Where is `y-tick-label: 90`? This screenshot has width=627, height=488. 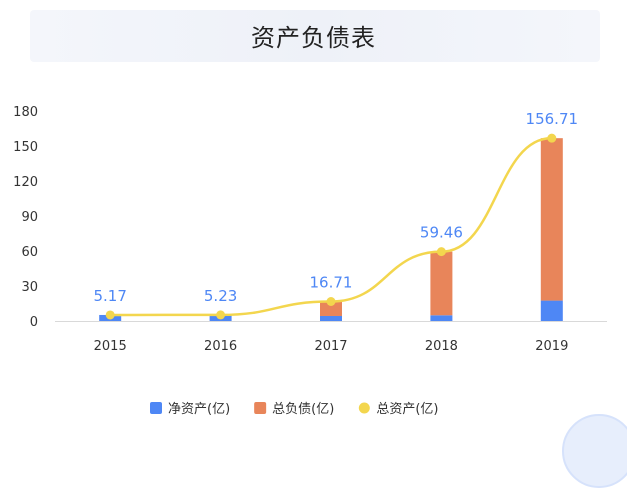
y-tick-label: 90 is located at coordinates (29, 217).